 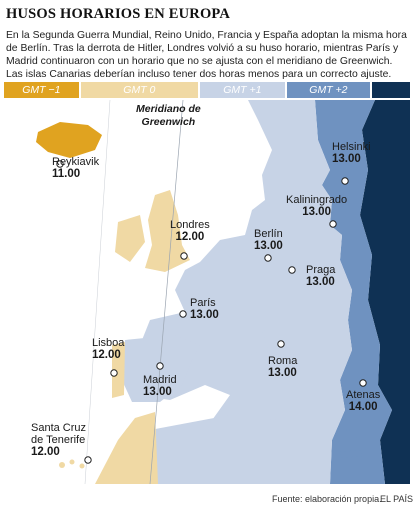 I want to click on city-name: Kaliningrado, so click(x=317, y=200).